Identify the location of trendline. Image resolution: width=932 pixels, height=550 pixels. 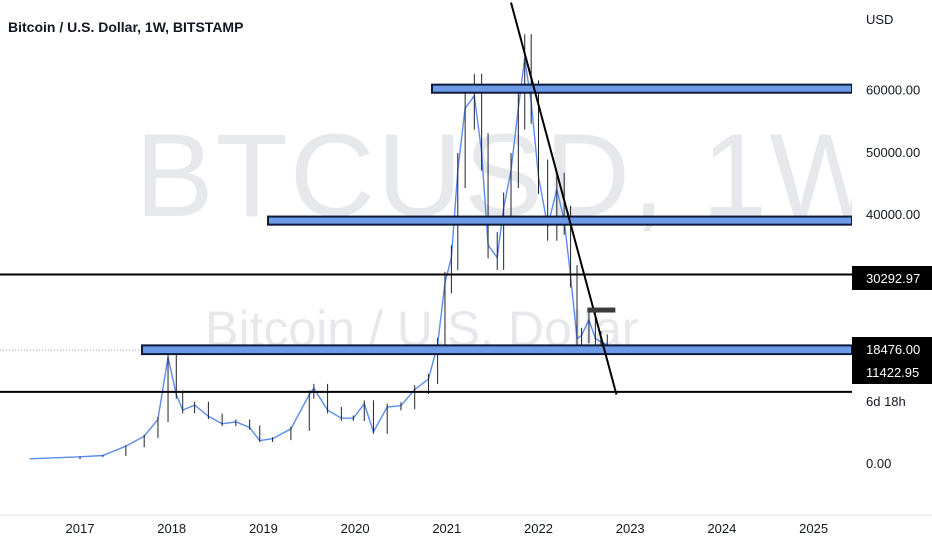
(564, 198).